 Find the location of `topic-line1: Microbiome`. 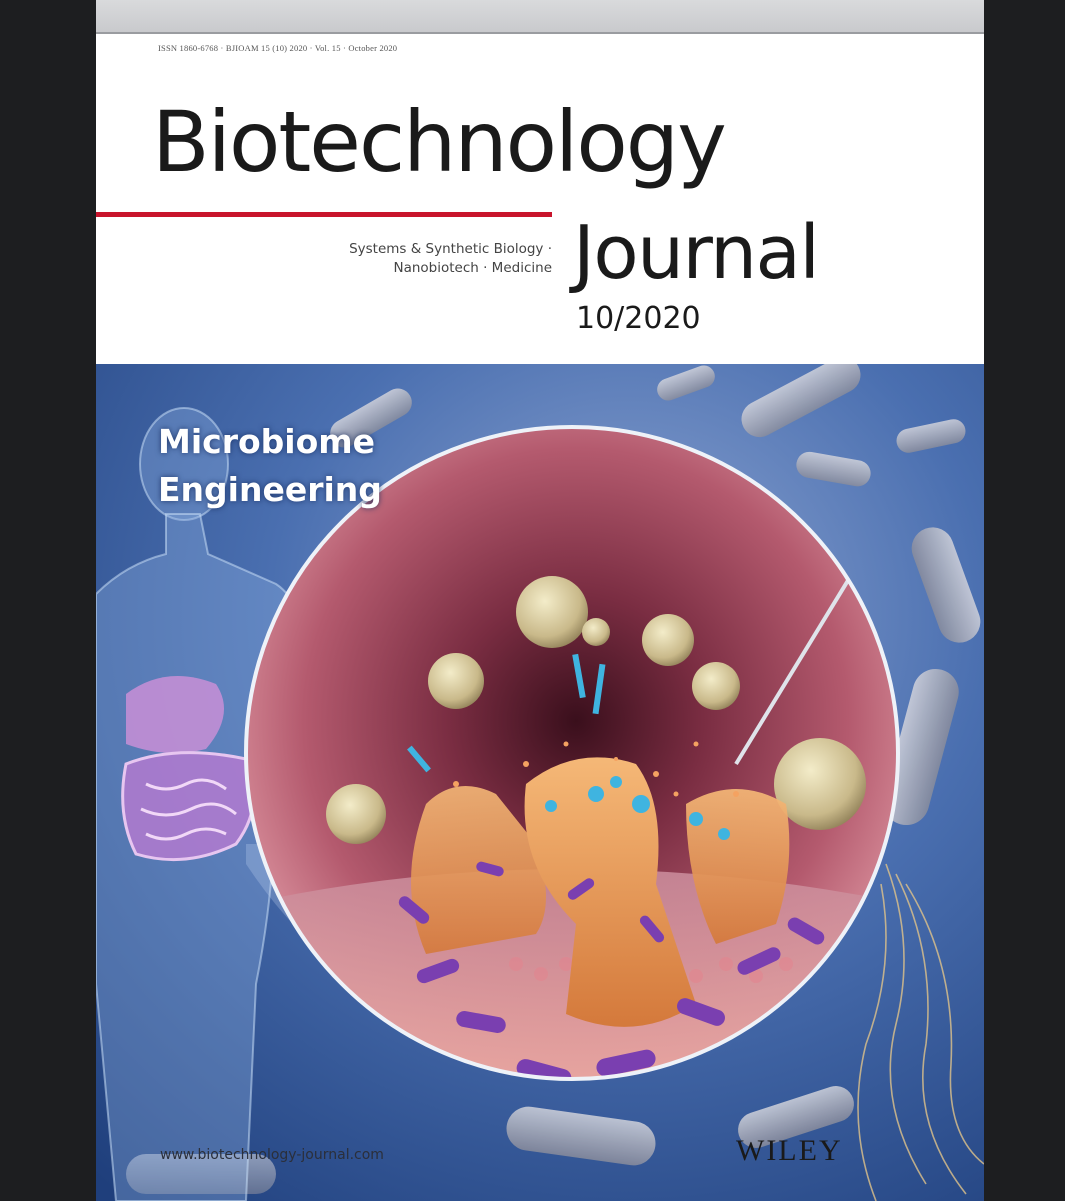

topic-line1: Microbiome is located at coordinates (267, 441).